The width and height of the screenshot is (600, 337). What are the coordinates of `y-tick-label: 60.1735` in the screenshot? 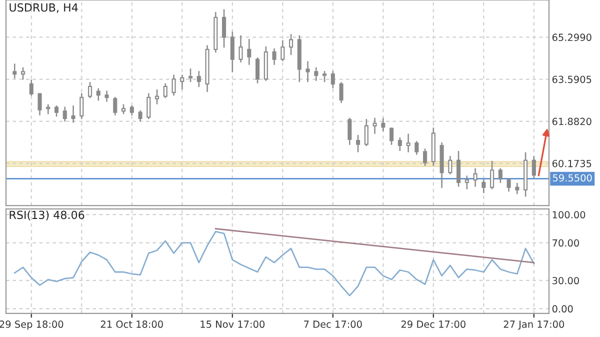 It's located at (572, 164).